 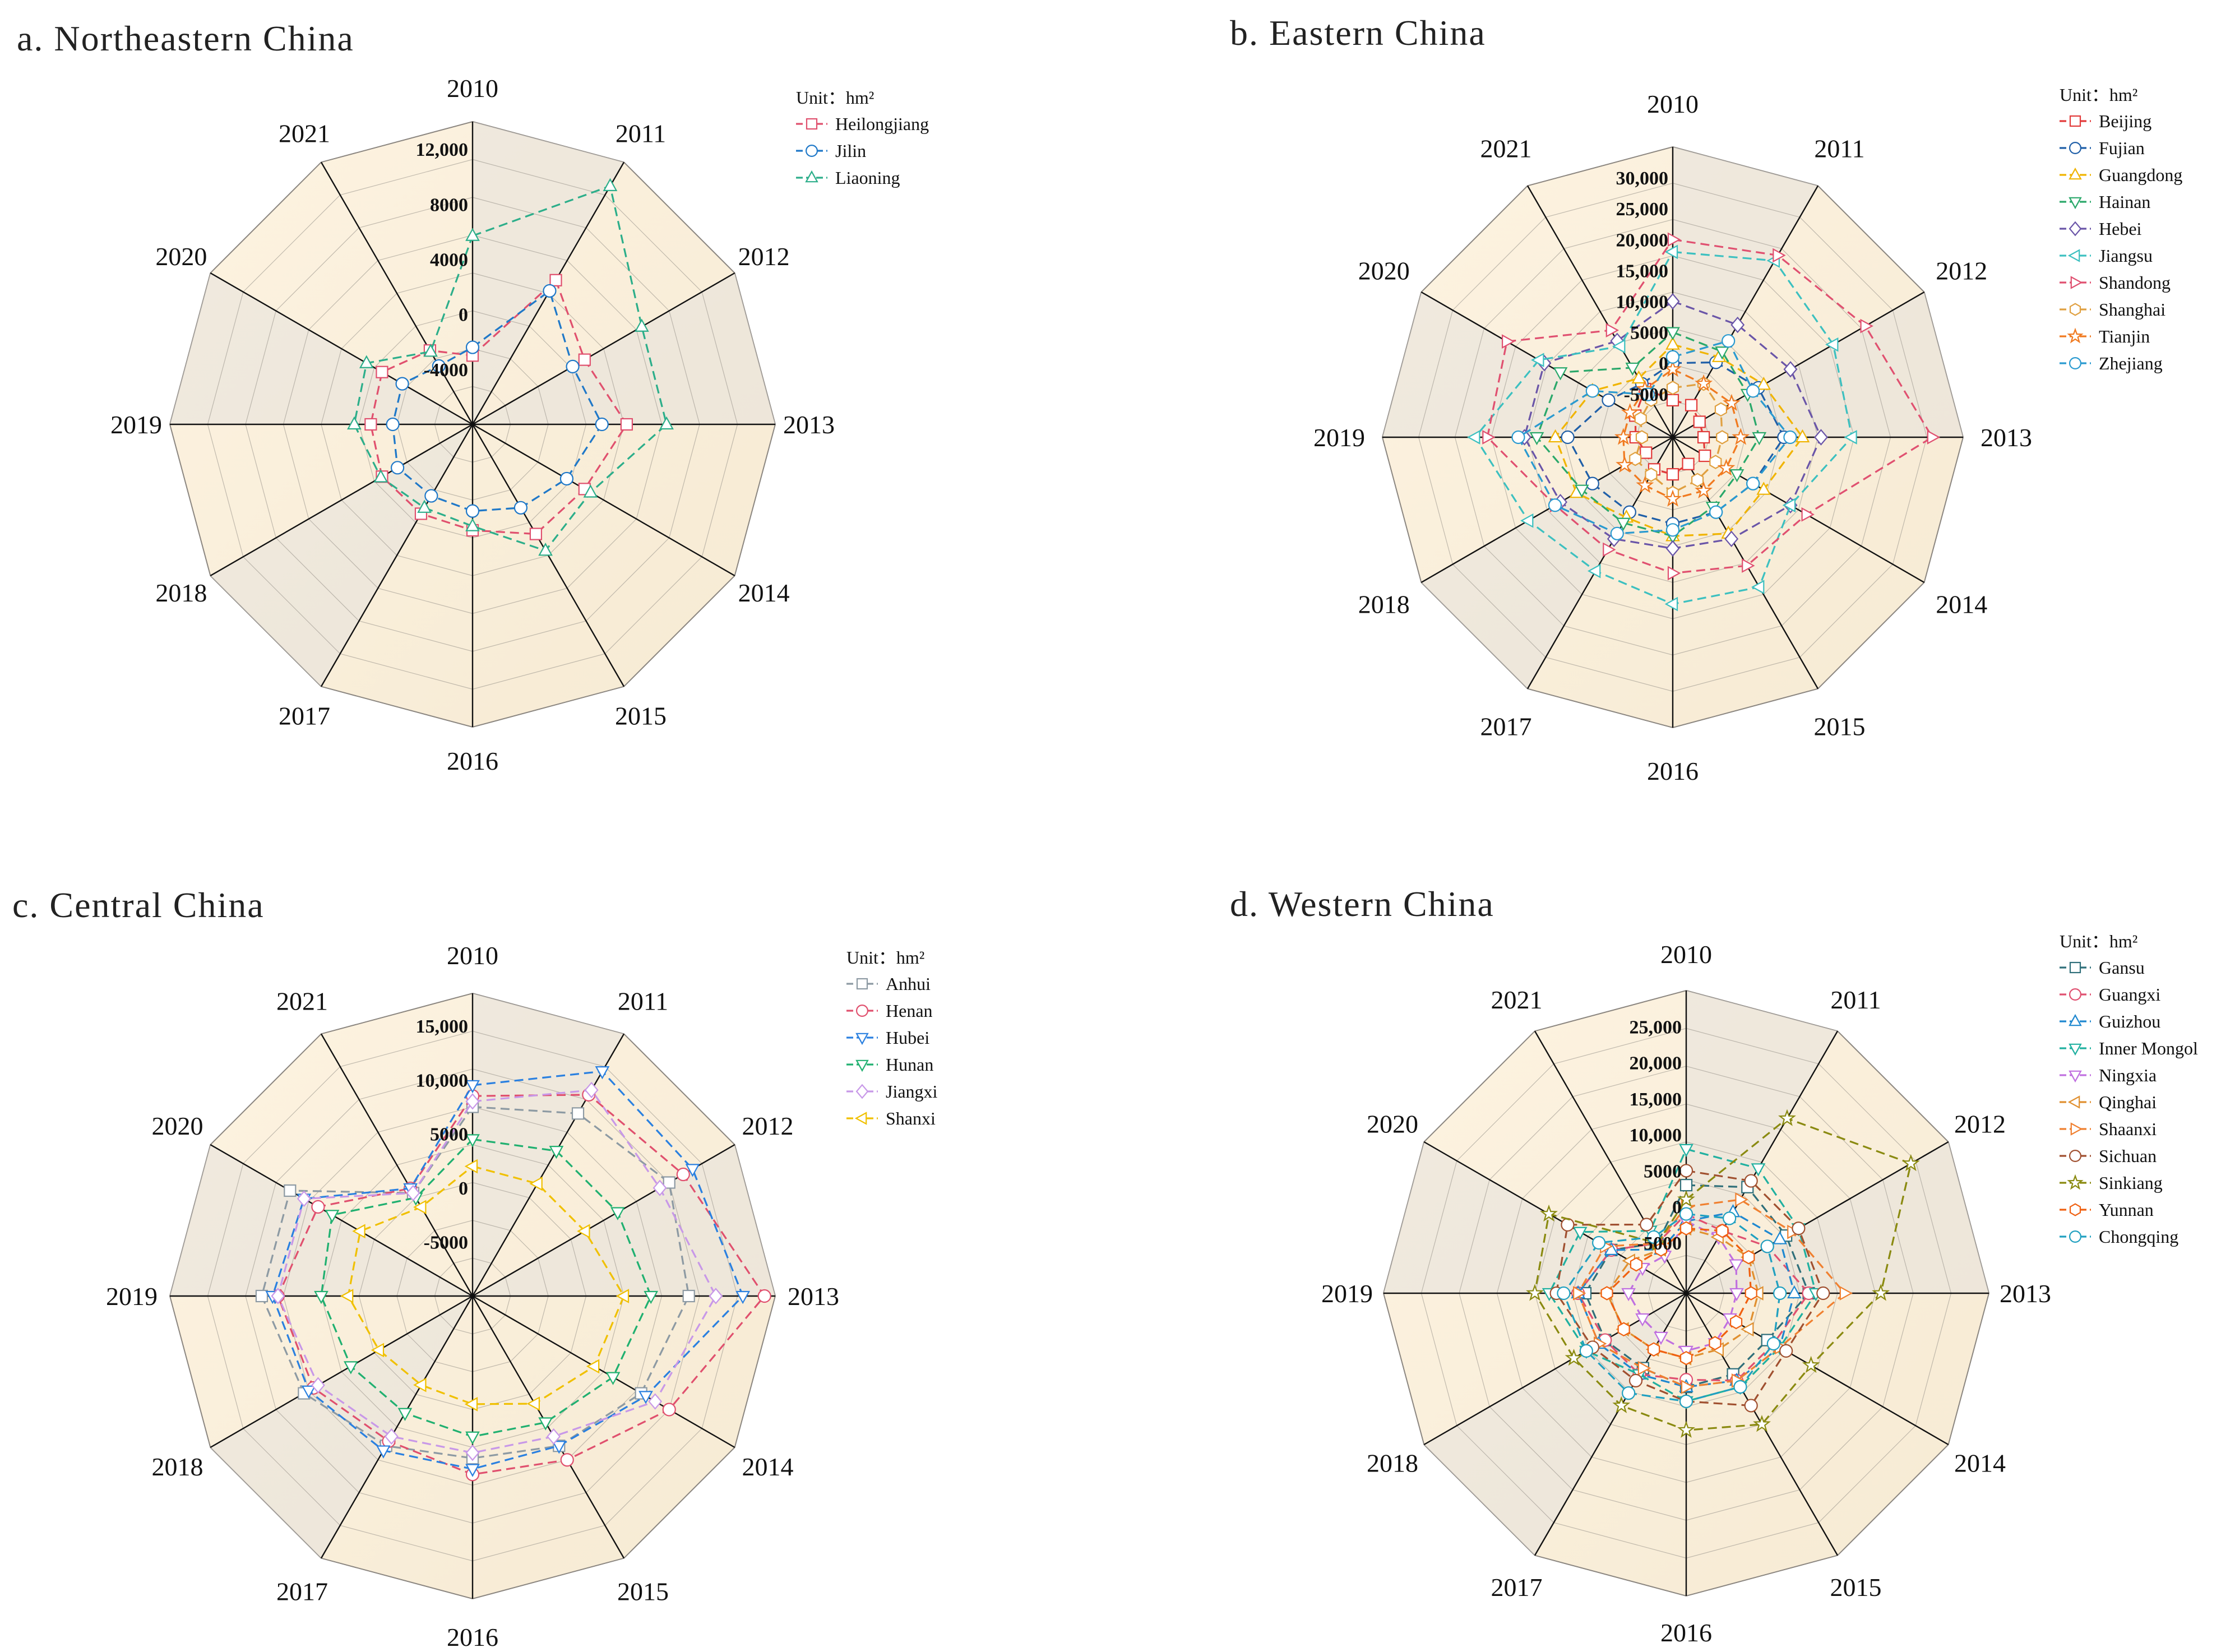 I want to click on data-point-guangdong-2014, so click(x=1763, y=488).